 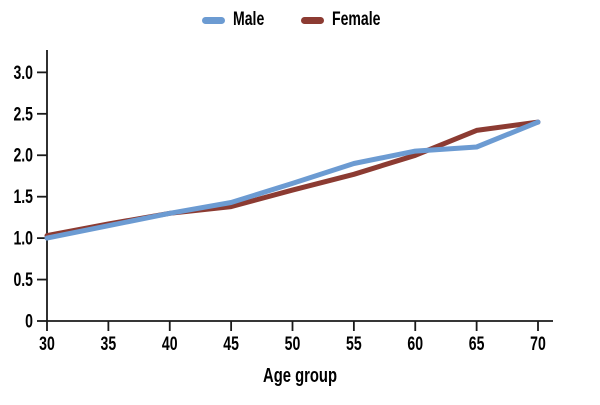 I want to click on y-tick-label: 1.5, so click(x=23, y=197).